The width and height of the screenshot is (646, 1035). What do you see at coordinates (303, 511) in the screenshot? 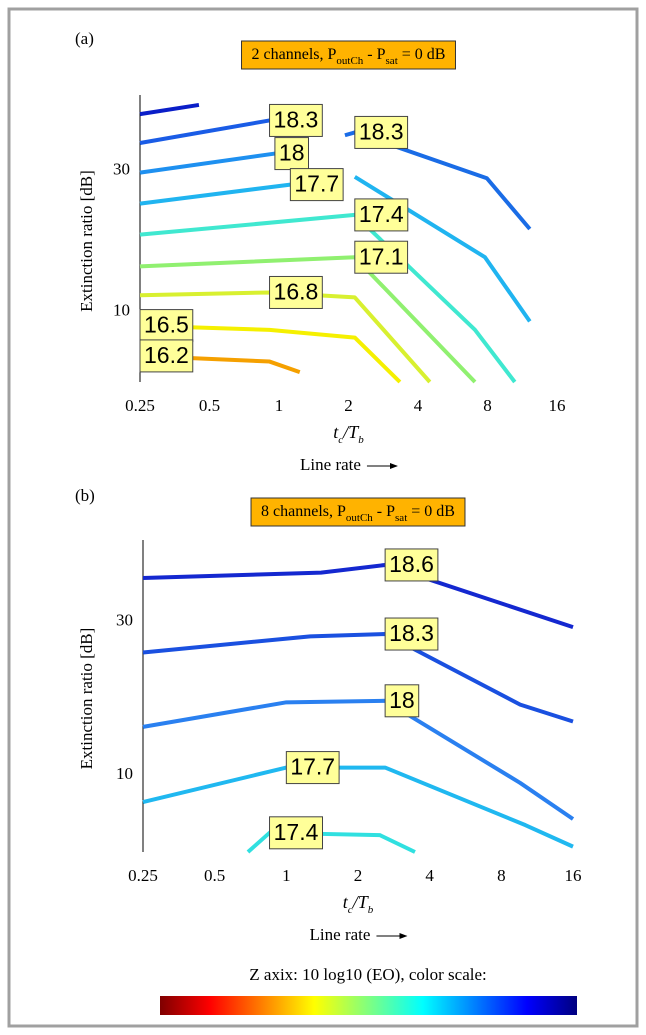
I see `text-part: 8 channels, P` at bounding box center [303, 511].